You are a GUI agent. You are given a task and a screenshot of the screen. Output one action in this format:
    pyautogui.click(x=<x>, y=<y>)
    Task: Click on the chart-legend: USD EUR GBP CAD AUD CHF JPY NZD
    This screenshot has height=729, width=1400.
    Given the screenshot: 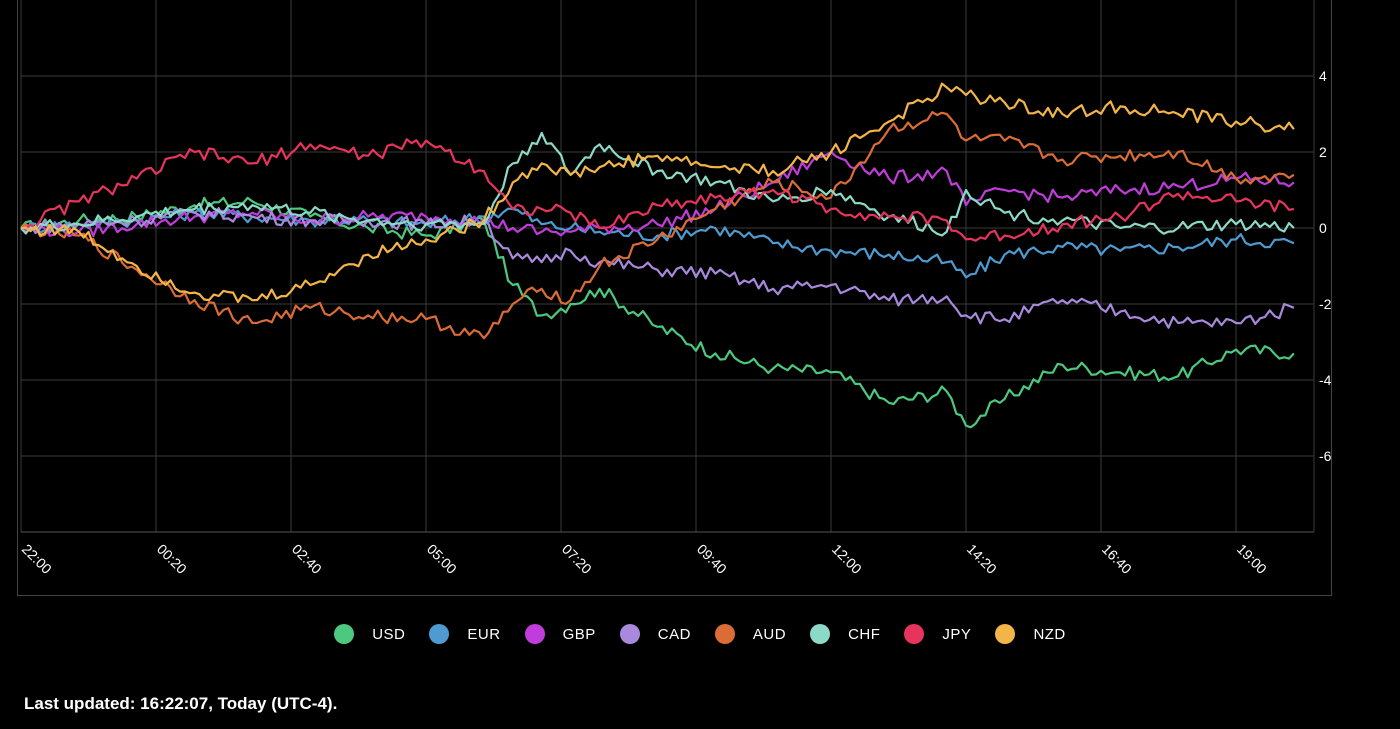 What is the action you would take?
    pyautogui.click(x=700, y=634)
    